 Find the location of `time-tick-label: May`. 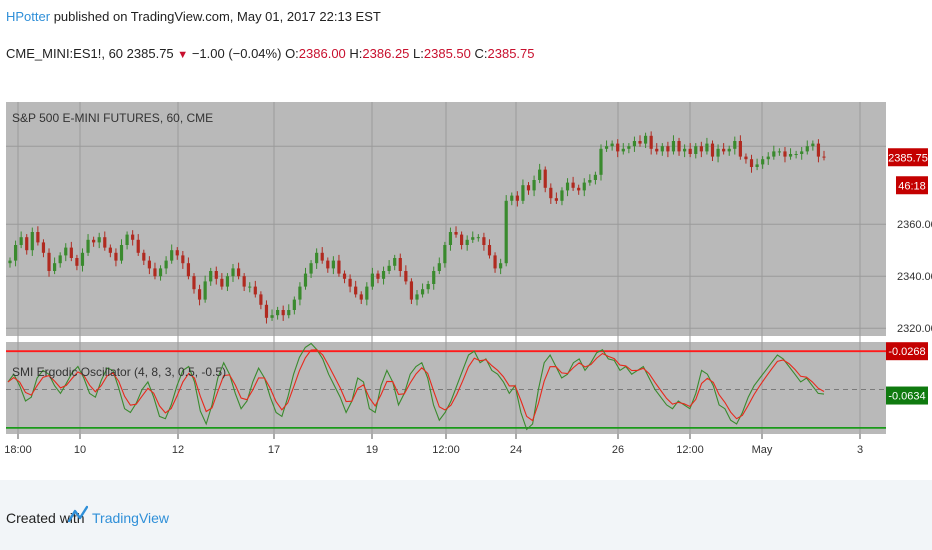

time-tick-label: May is located at coordinates (762, 450).